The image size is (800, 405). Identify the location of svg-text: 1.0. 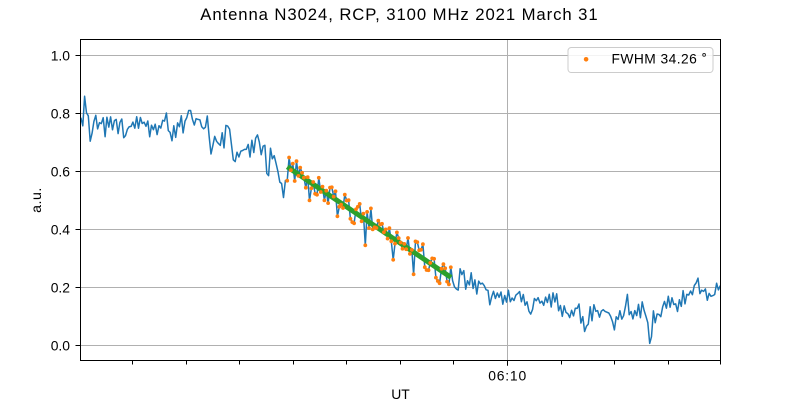
(61, 55).